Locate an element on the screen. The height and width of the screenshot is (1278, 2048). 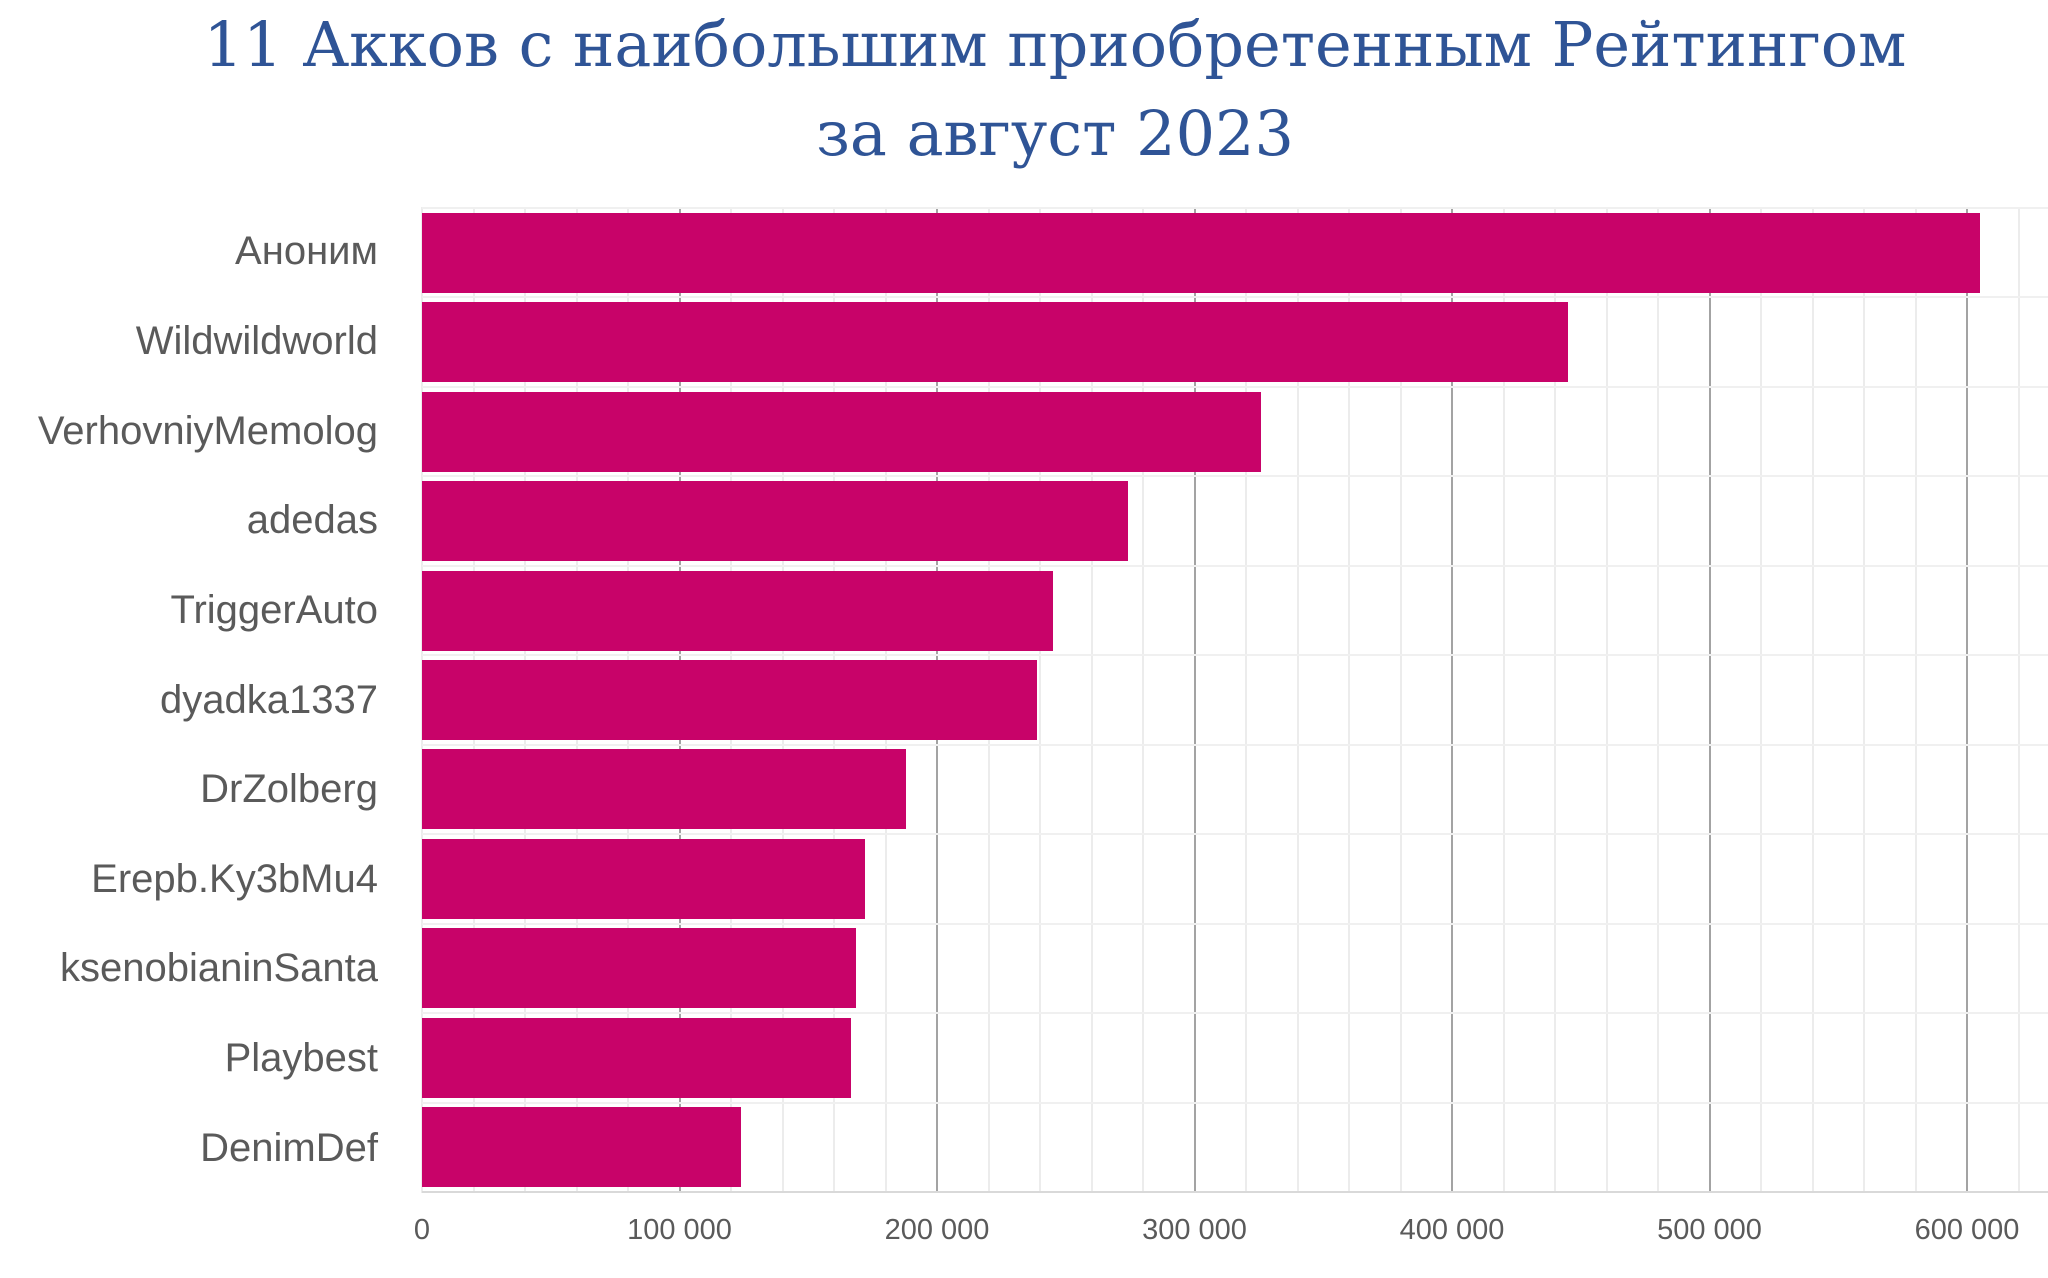
y-axis-label: Playbest is located at coordinates (301, 1058).